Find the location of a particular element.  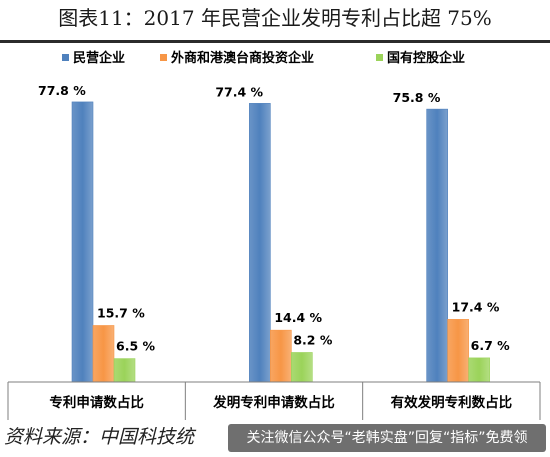

legend-label-2: 外商和港澳台商投资企业 is located at coordinates (242, 58).